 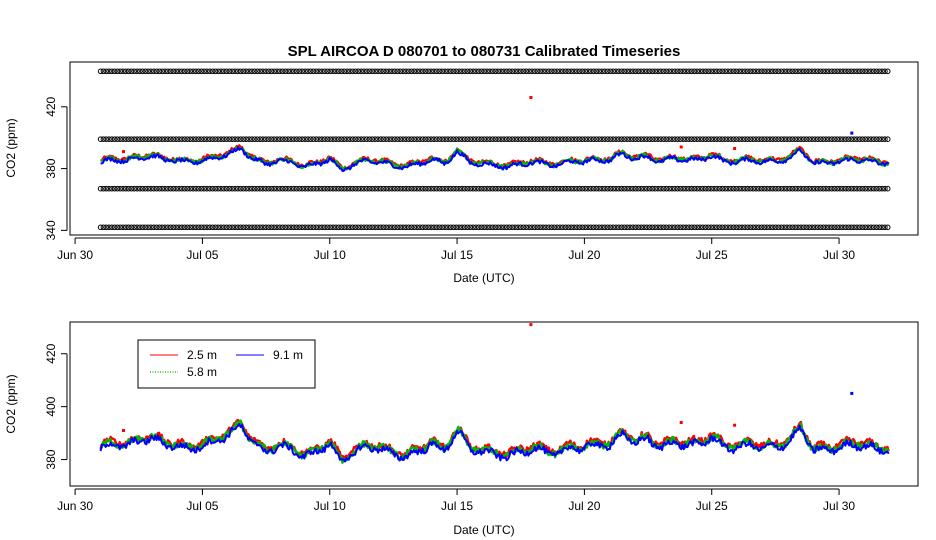 I want to click on outlier-point, so click(x=531, y=97).